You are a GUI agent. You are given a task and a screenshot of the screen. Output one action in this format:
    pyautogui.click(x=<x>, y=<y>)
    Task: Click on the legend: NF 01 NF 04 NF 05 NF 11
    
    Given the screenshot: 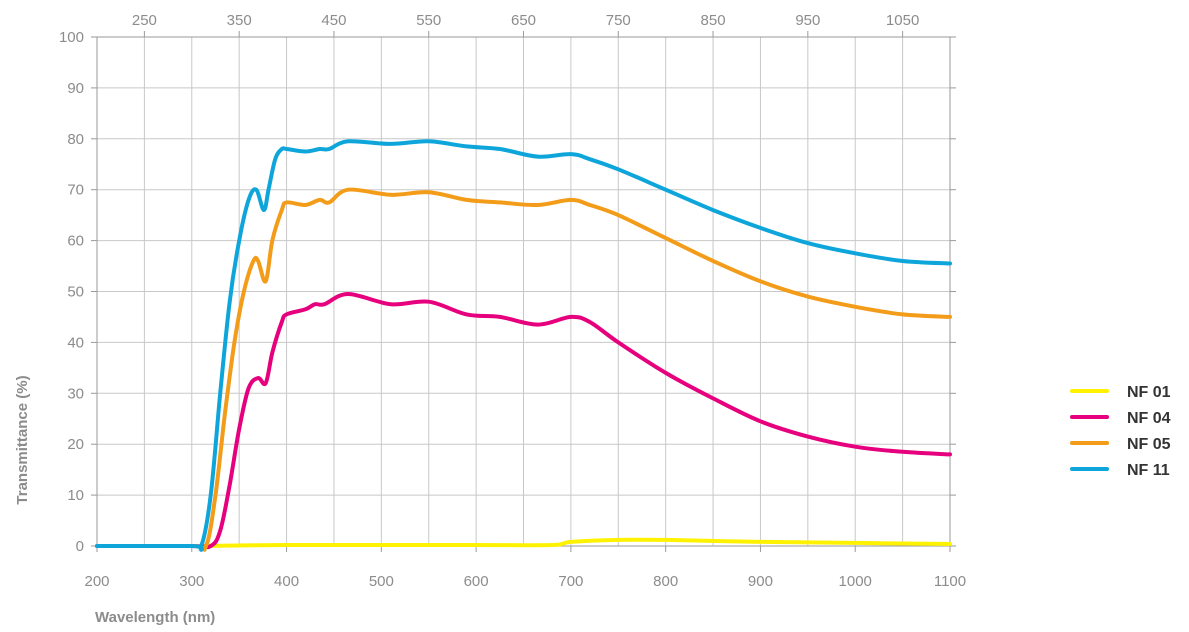 What is the action you would take?
    pyautogui.click(x=1120, y=431)
    